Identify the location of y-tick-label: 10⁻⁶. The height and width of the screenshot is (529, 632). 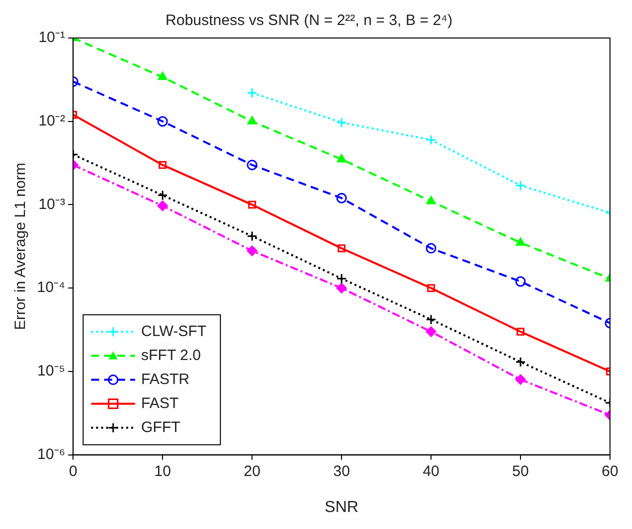
(51, 454).